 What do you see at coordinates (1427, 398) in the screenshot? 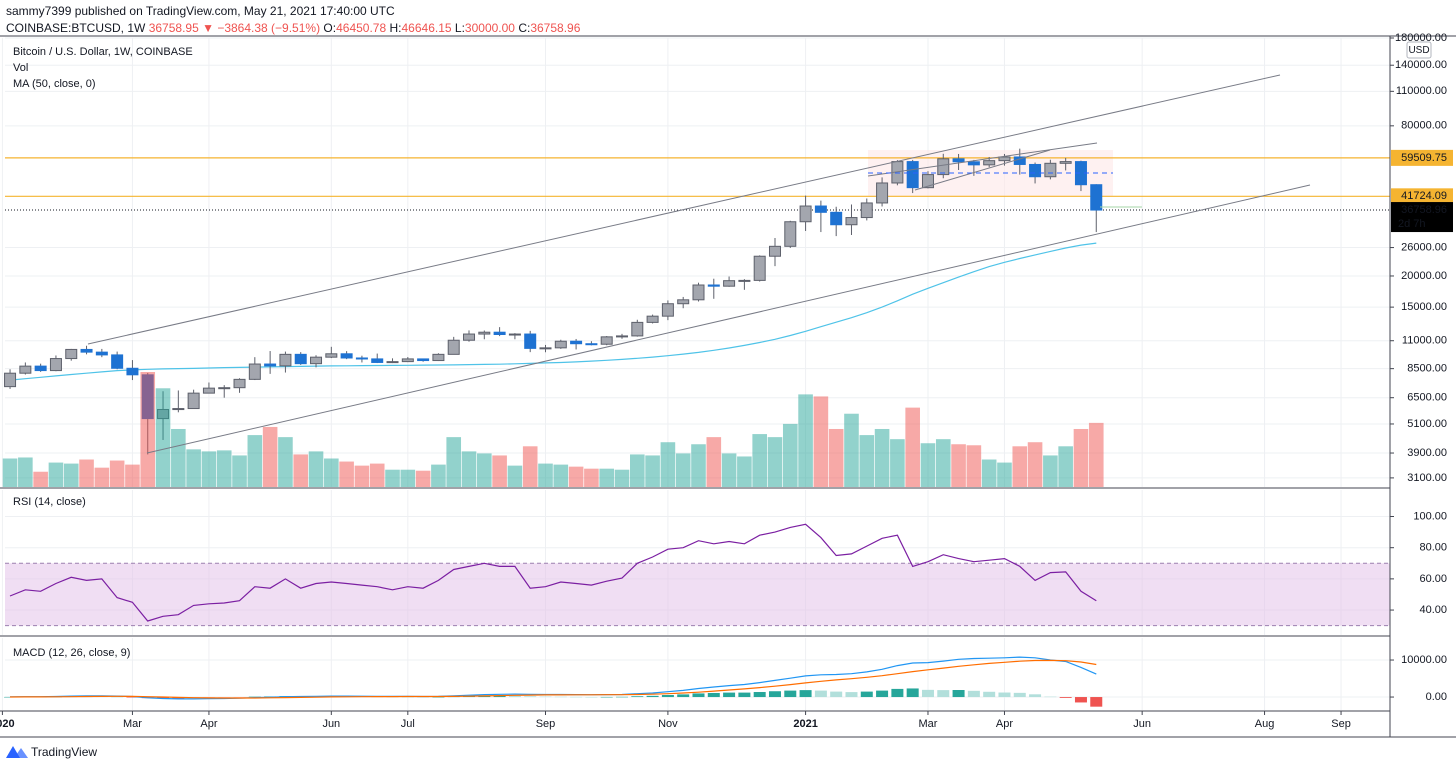
I see `y-tick-label: 6500.00` at bounding box center [1427, 398].